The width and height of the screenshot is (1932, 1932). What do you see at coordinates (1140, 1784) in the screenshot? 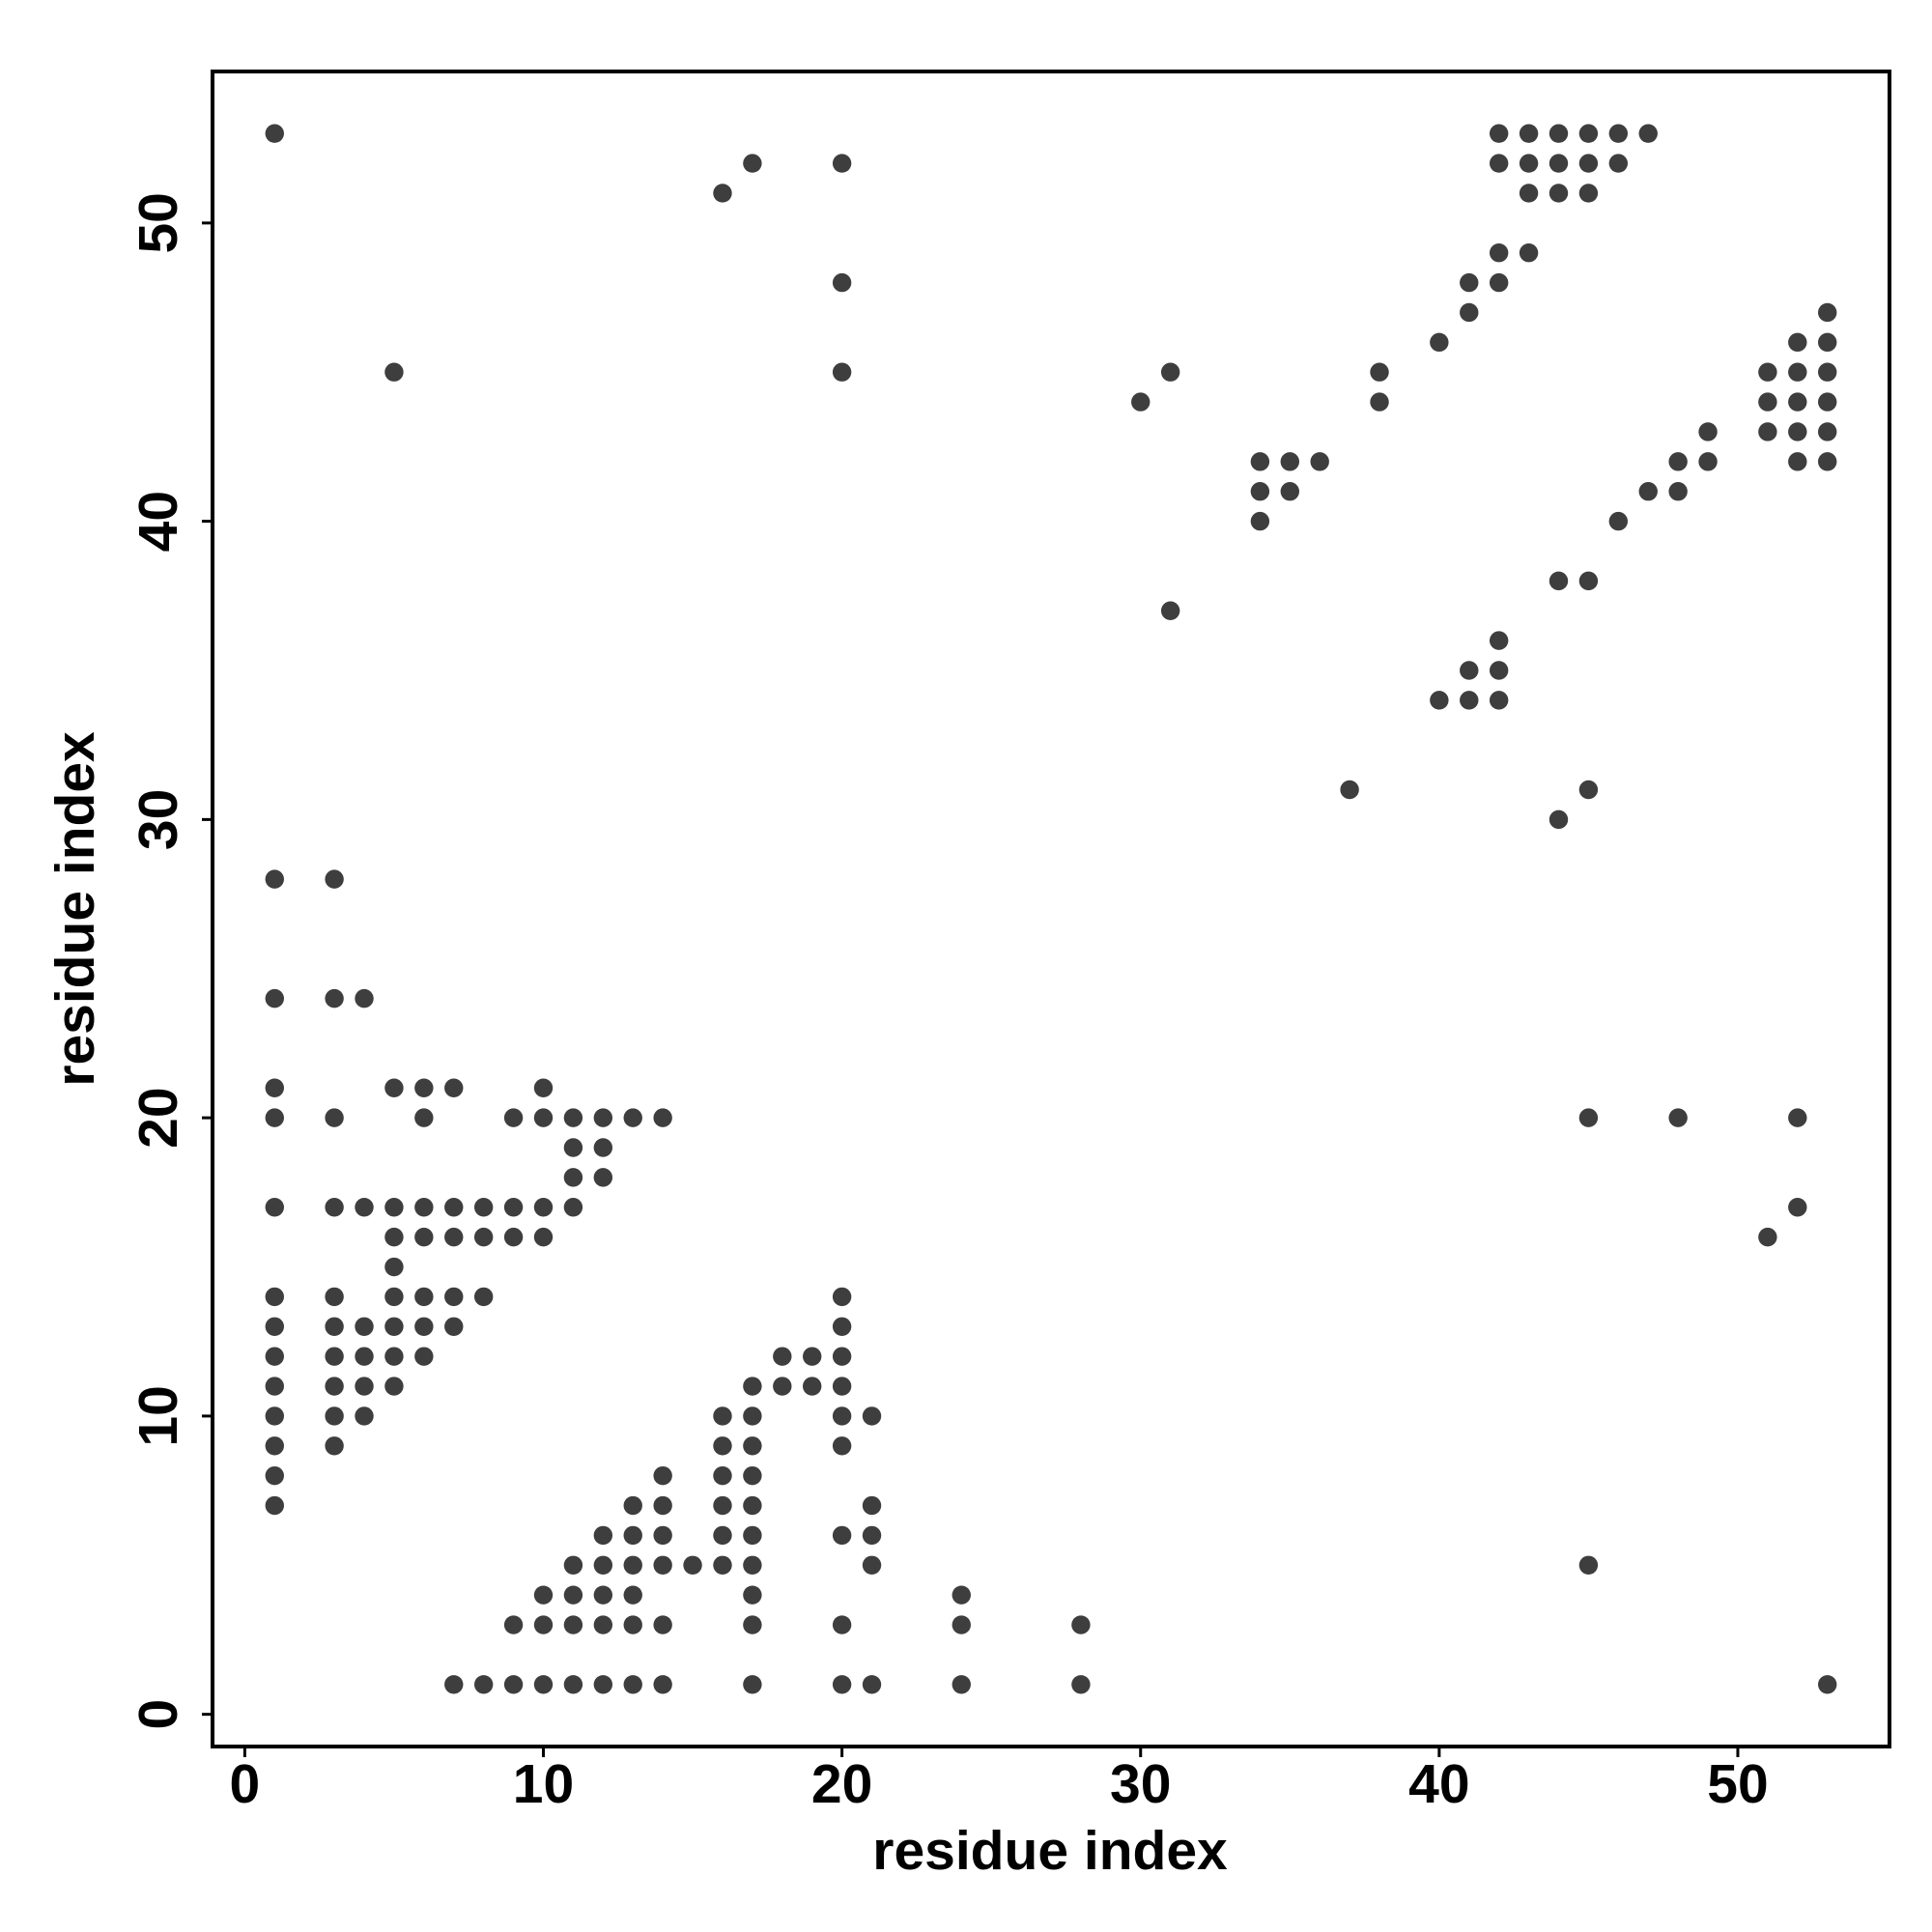
I see `x-tick-label: 30` at bounding box center [1140, 1784].